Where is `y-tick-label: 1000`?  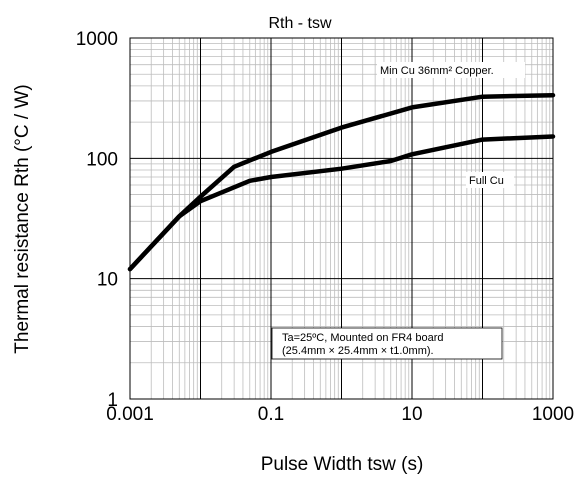
y-tick-label: 1000 is located at coordinates (97, 39).